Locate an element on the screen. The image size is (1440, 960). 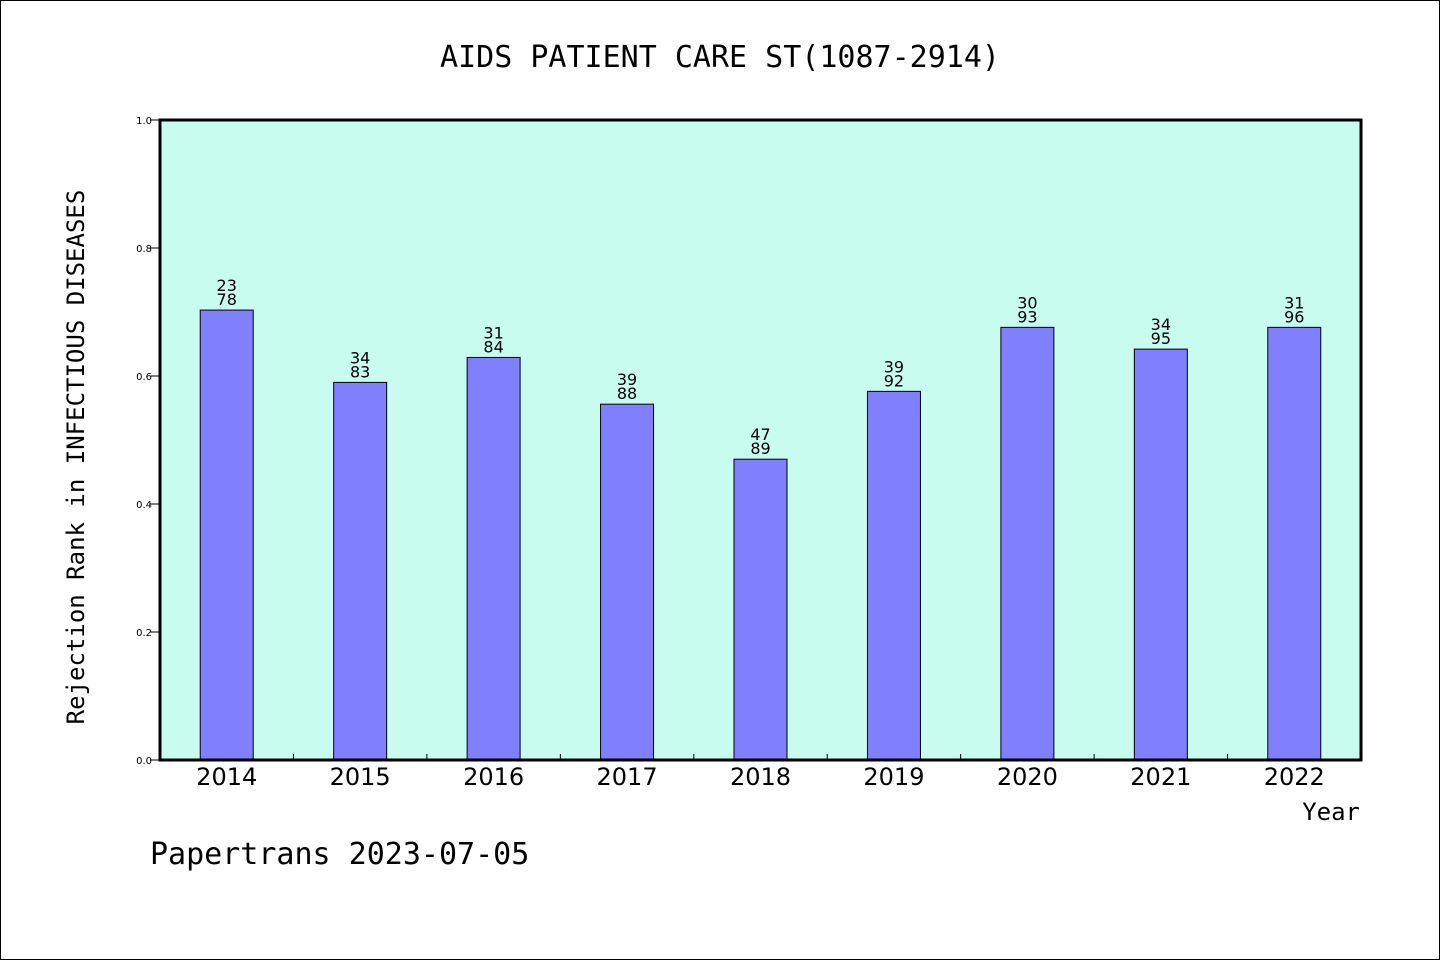
bar-label-bottom: 95 is located at coordinates (1161, 338).